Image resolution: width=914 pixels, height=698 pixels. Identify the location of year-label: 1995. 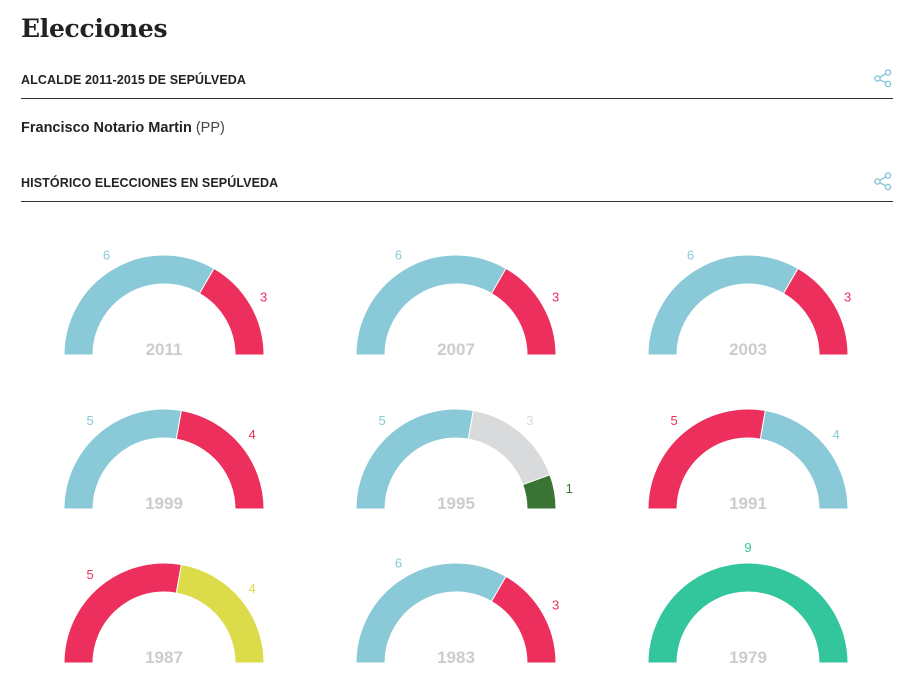
(456, 503).